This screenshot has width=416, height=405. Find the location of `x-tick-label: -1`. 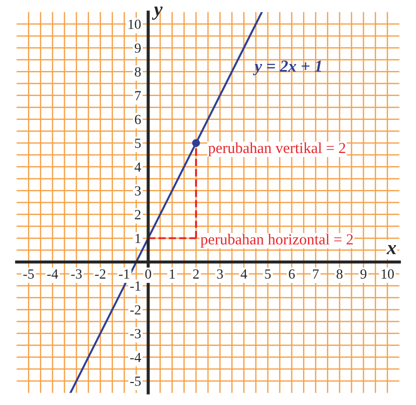

x-tick-label: -1 is located at coordinates (124, 274).